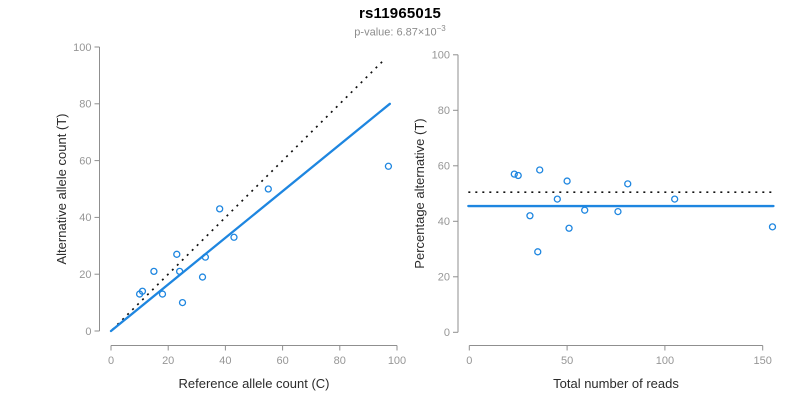  What do you see at coordinates (168, 361) in the screenshot?
I see `x-tick-label: 20` at bounding box center [168, 361].